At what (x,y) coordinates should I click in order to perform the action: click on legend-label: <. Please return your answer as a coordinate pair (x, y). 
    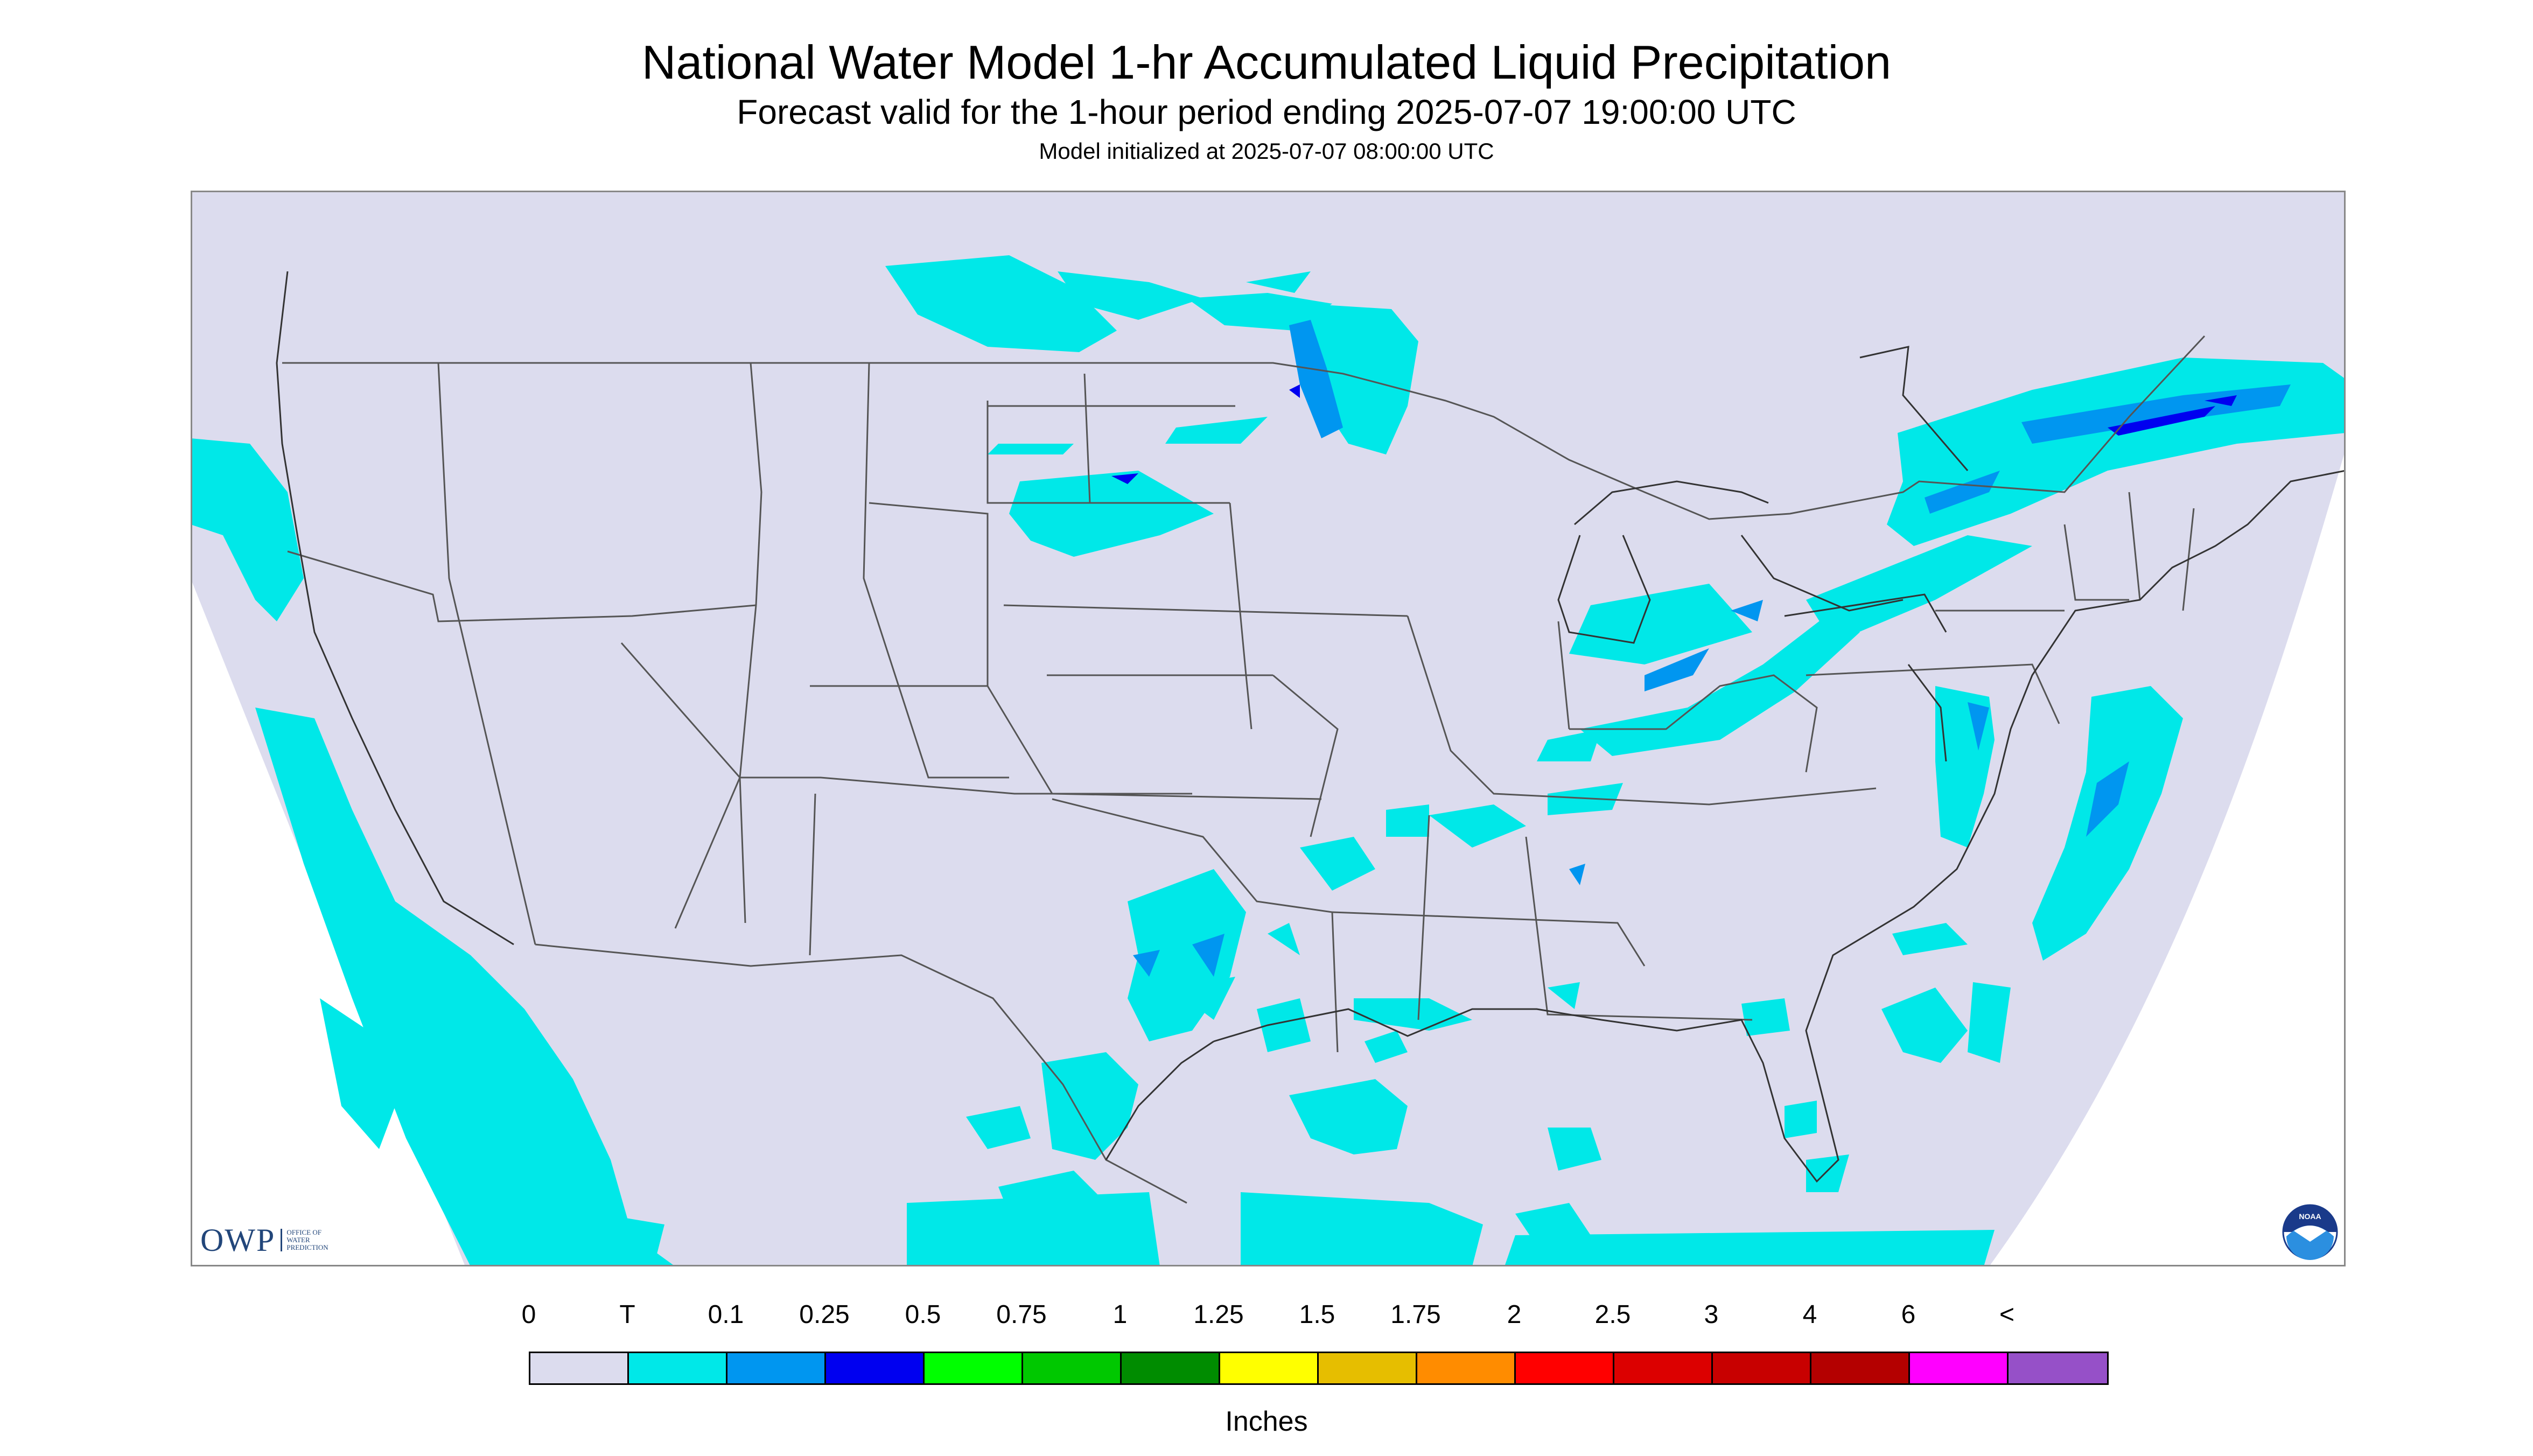
    Looking at the image, I should click on (2007, 1314).